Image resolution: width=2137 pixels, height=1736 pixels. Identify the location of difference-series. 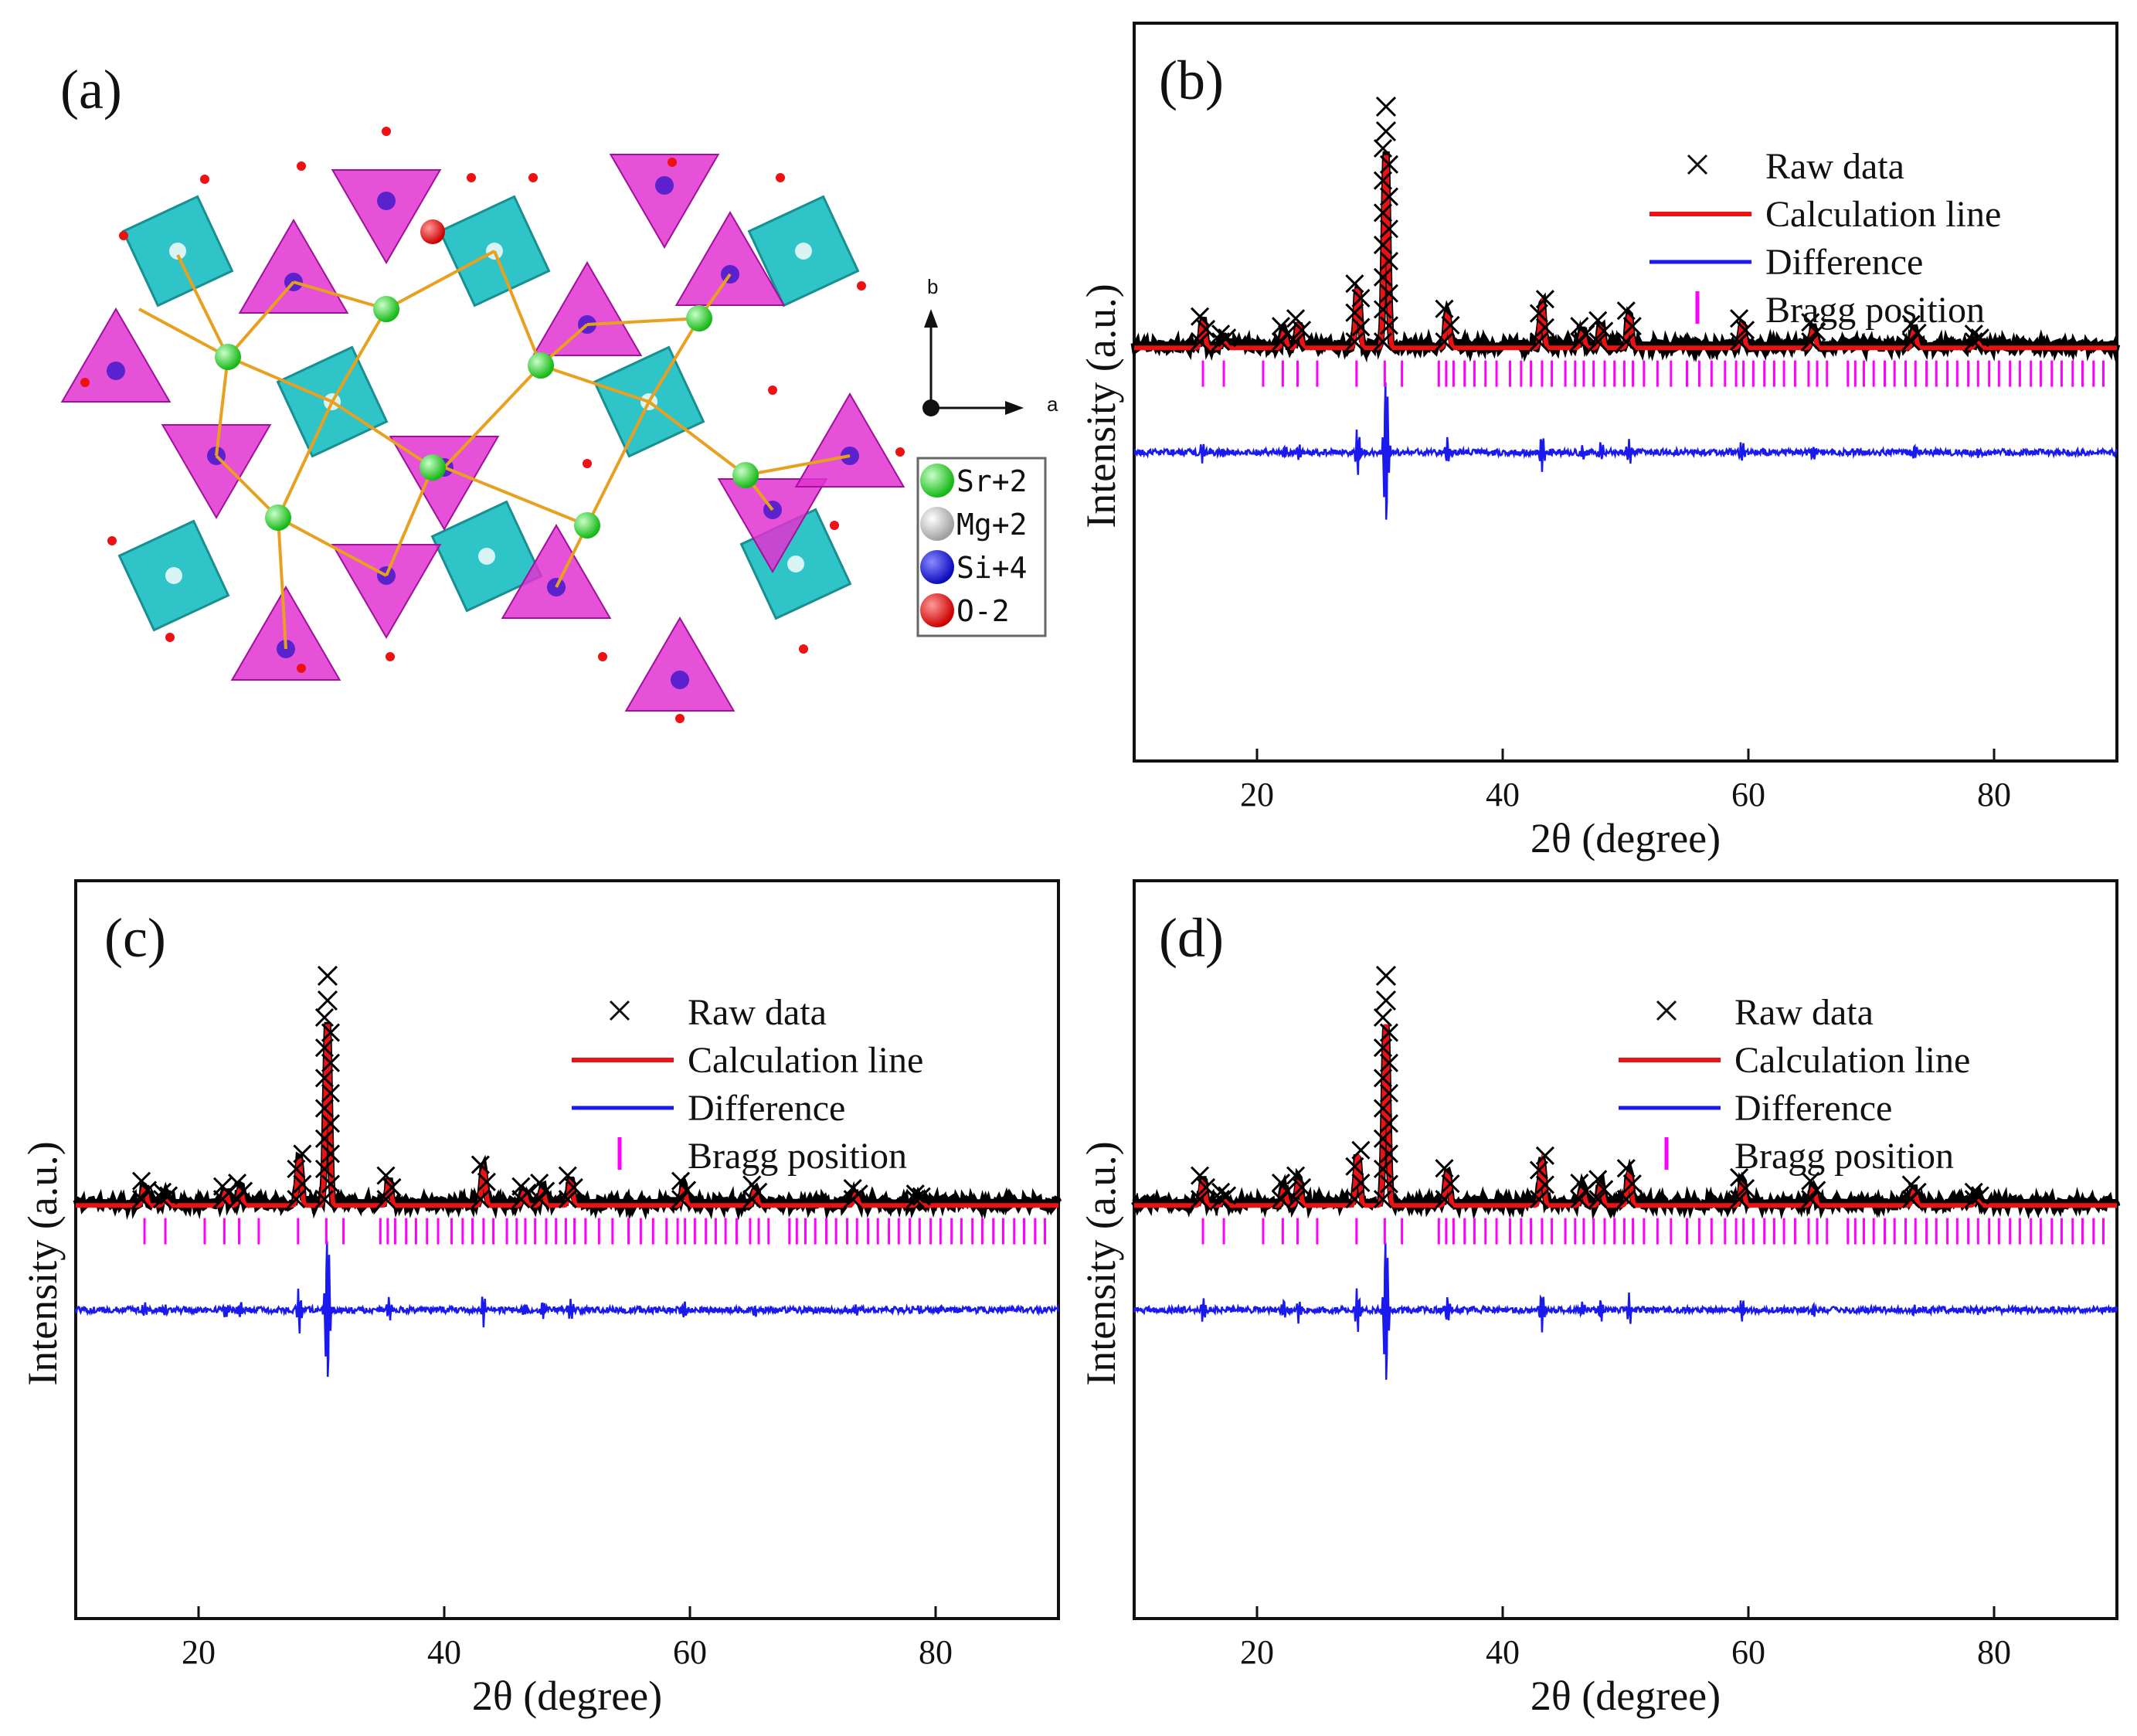
(1625, 1311).